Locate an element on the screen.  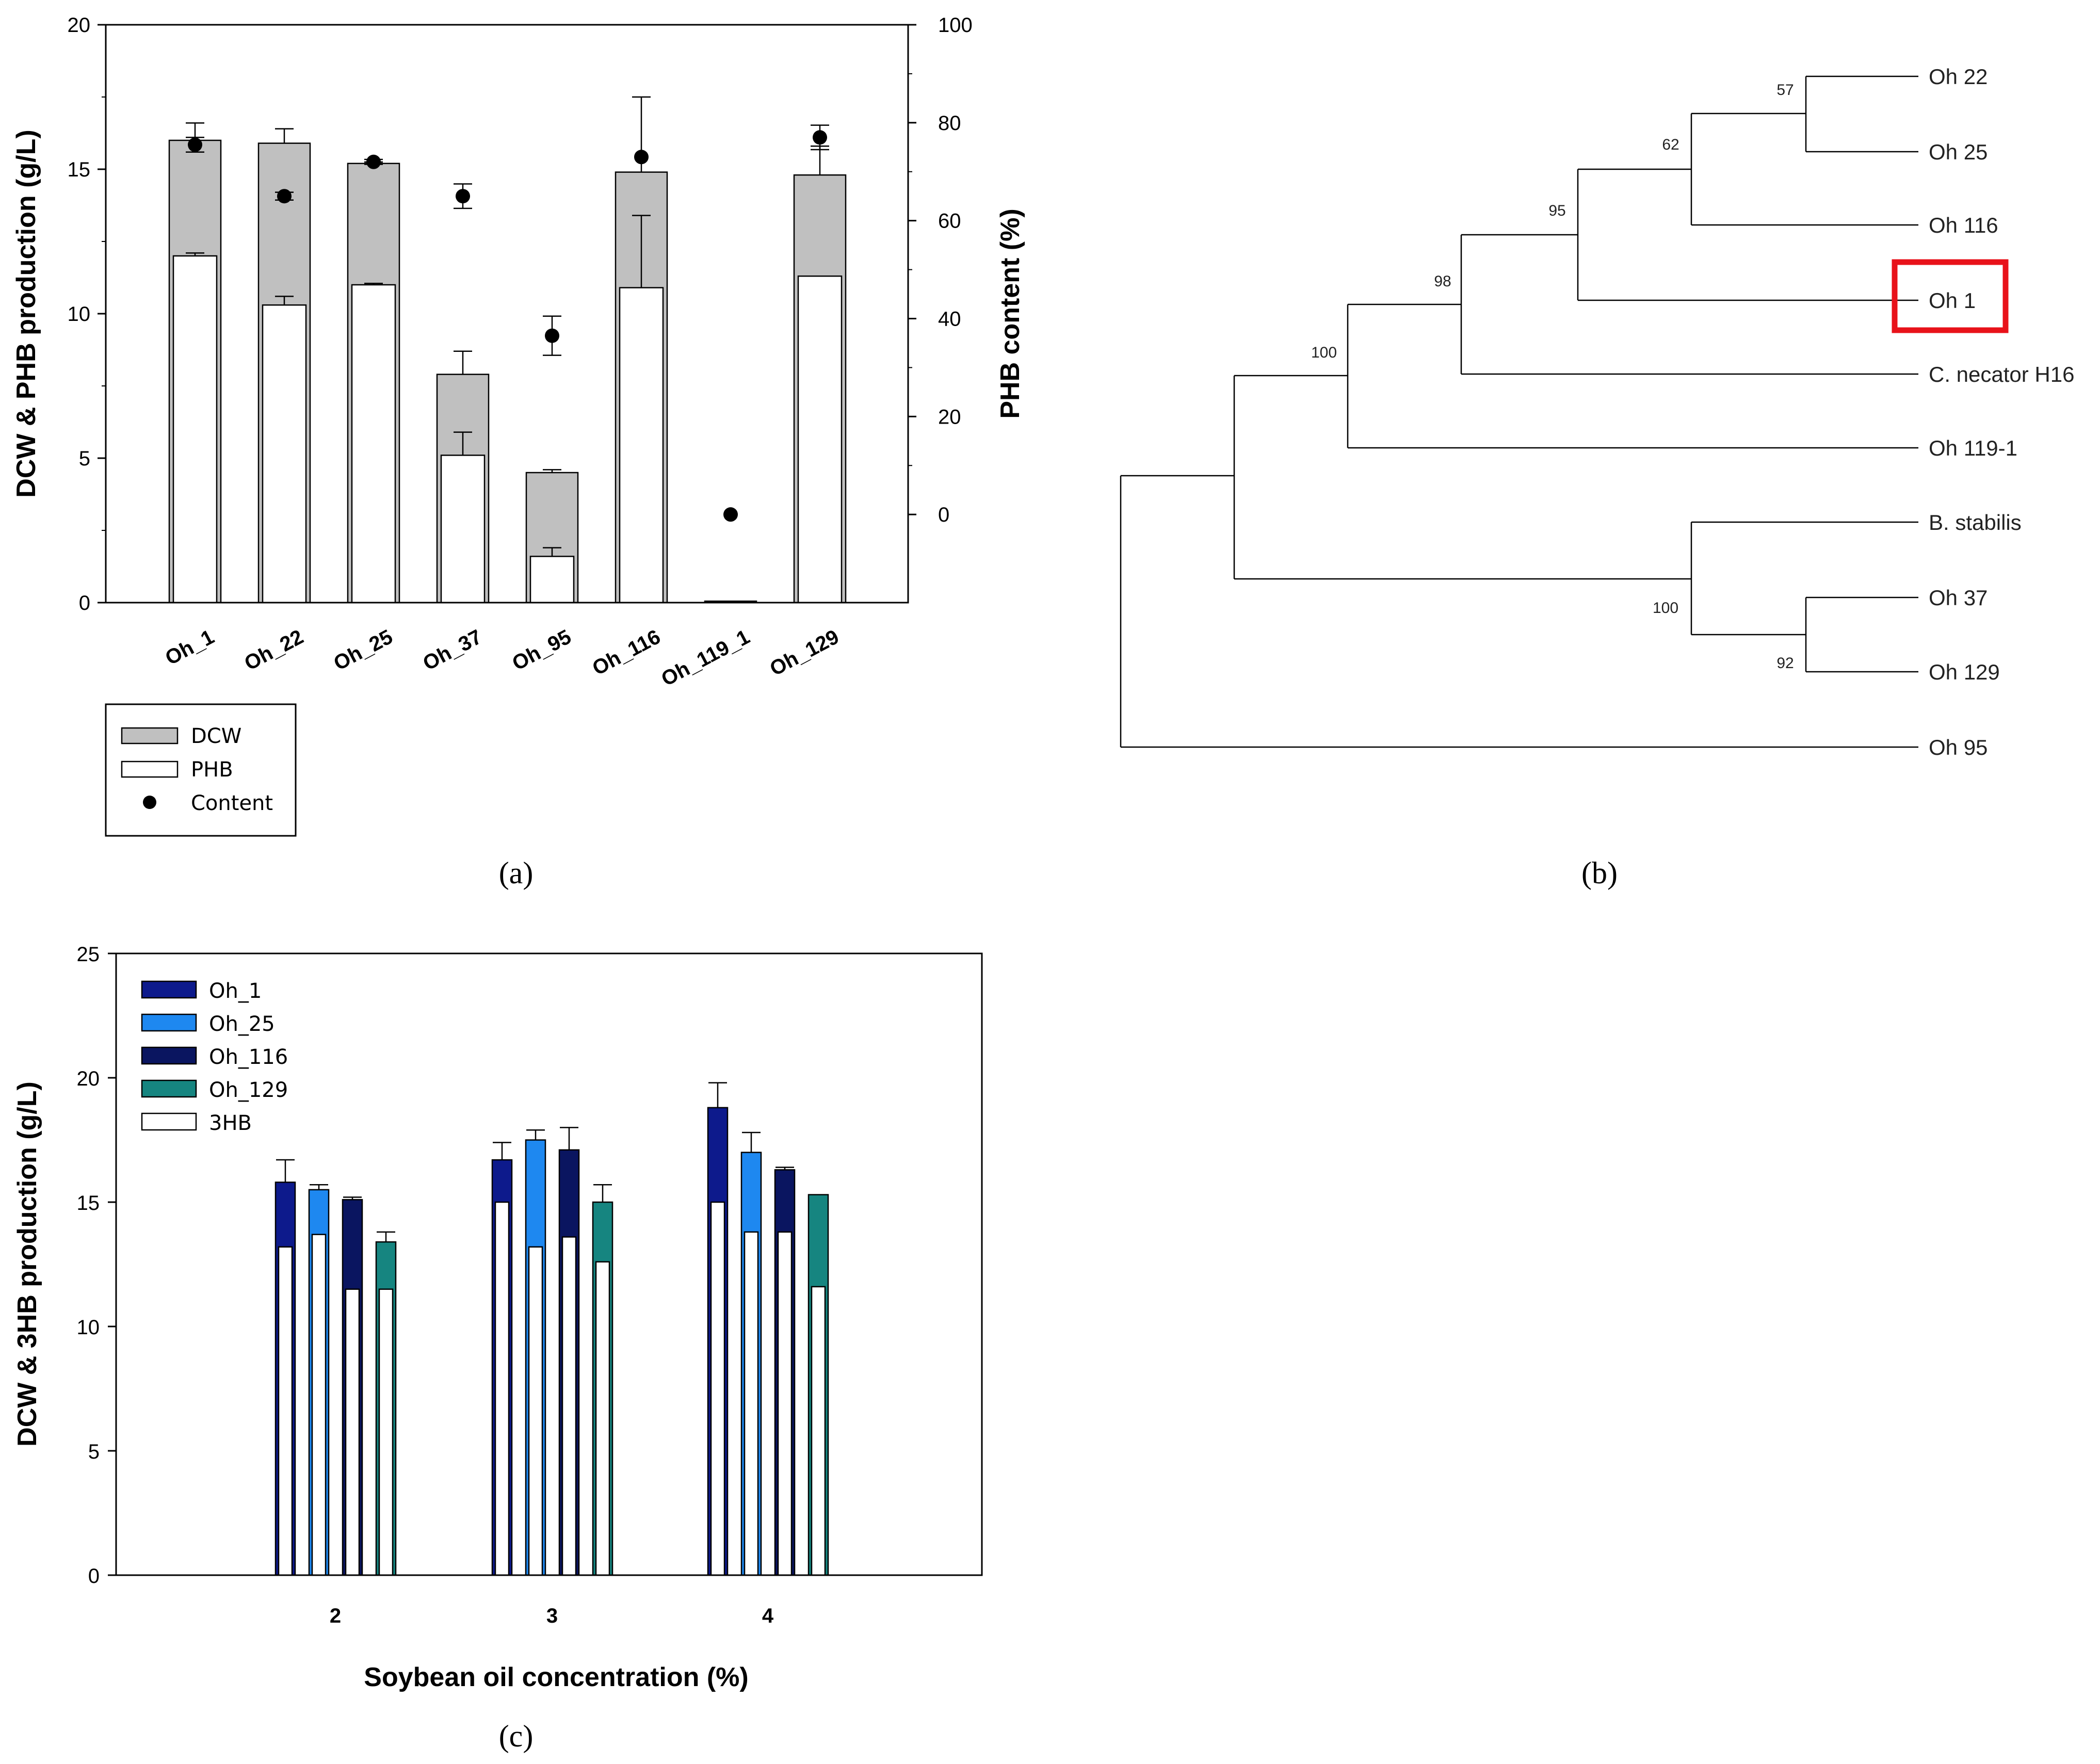
3hb-bar-Oh_1-3 is located at coordinates (502, 1388).